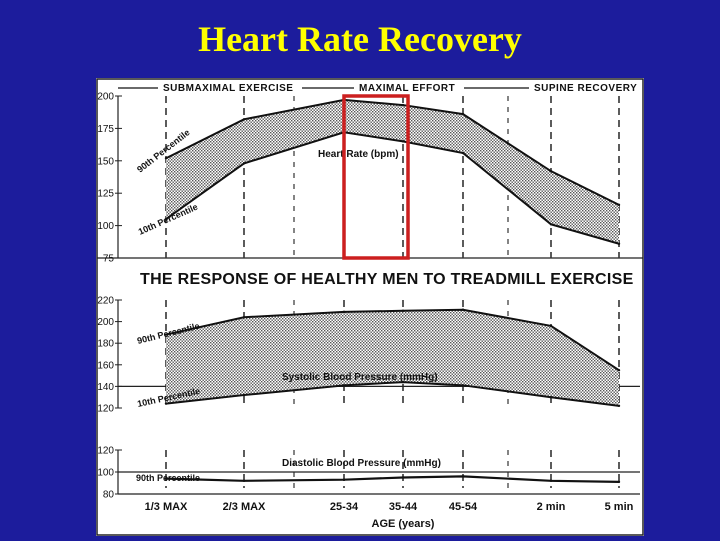 Image resolution: width=720 pixels, height=541 pixels. What do you see at coordinates (551, 507) in the screenshot?
I see `x-tick-label-5: 2 min` at bounding box center [551, 507].